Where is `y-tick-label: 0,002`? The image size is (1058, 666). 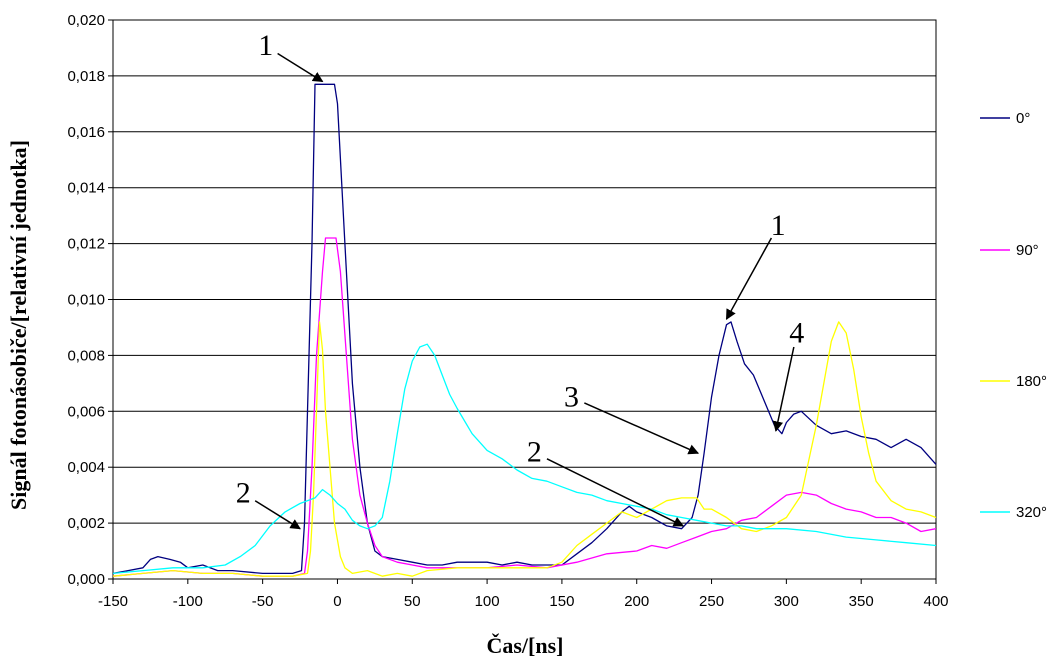
y-tick-label: 0,002 is located at coordinates (86, 523).